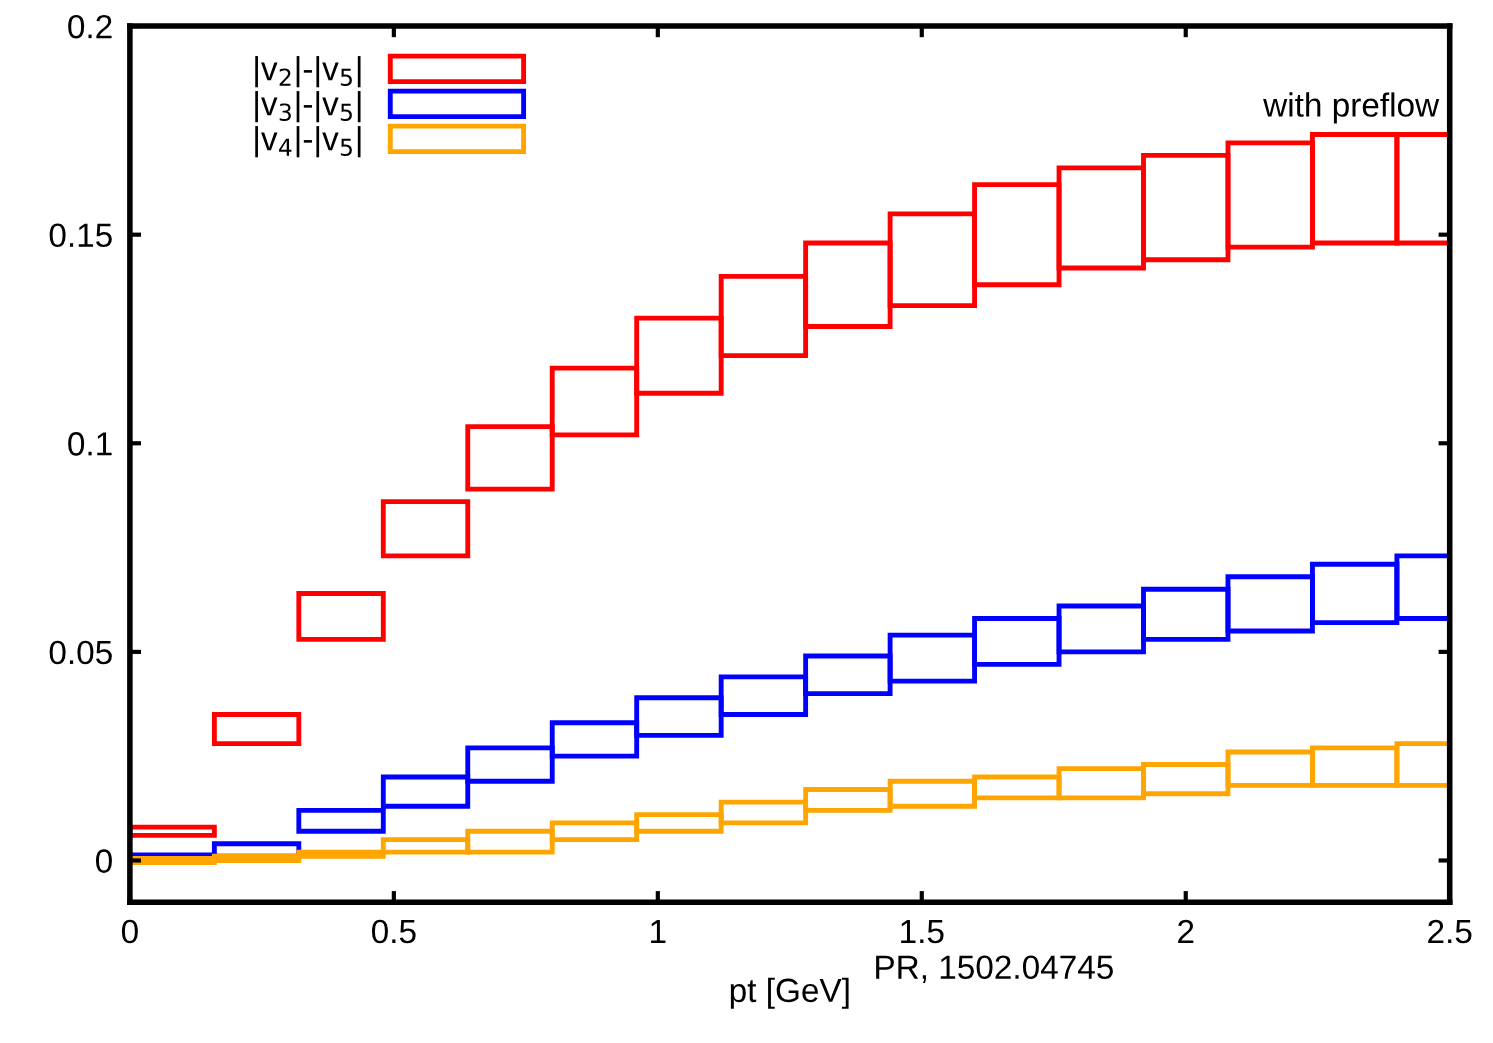 This screenshot has height=1043, width=1493. Describe the element at coordinates (80, 652) in the screenshot. I see `y-tick-label: 0.05` at that location.